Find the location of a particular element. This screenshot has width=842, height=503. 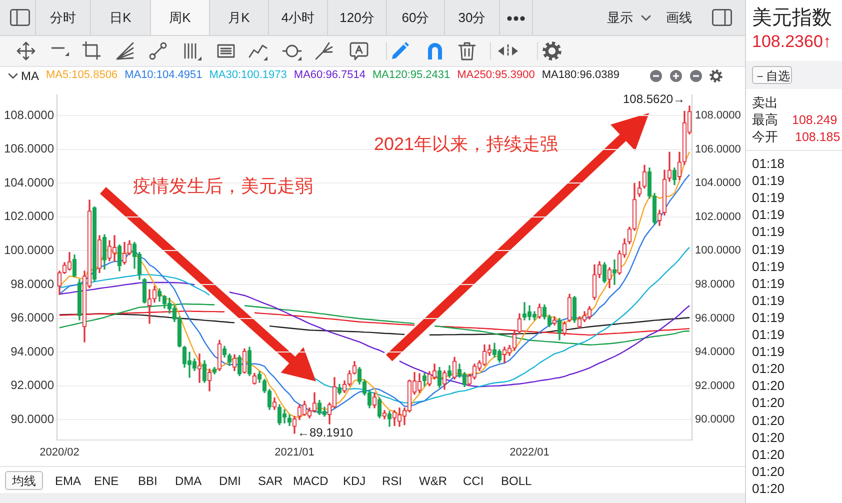

y-tick-label: 108.0000 is located at coordinates (29, 115).